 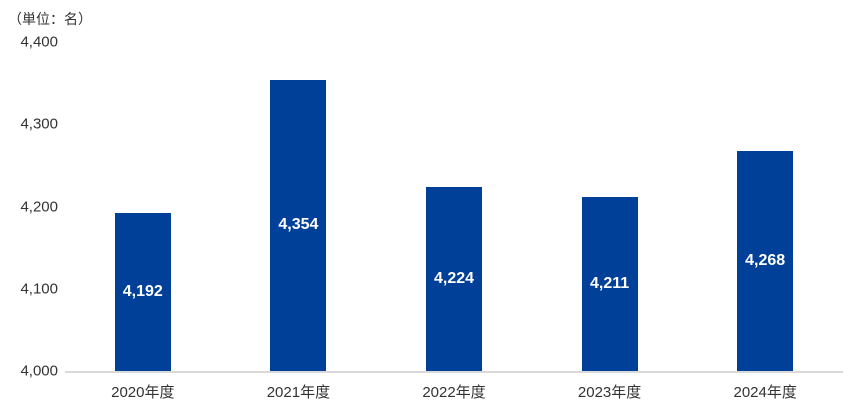 What do you see at coordinates (39, 206) in the screenshot?
I see `y-axis-tick-label: 4,200` at bounding box center [39, 206].